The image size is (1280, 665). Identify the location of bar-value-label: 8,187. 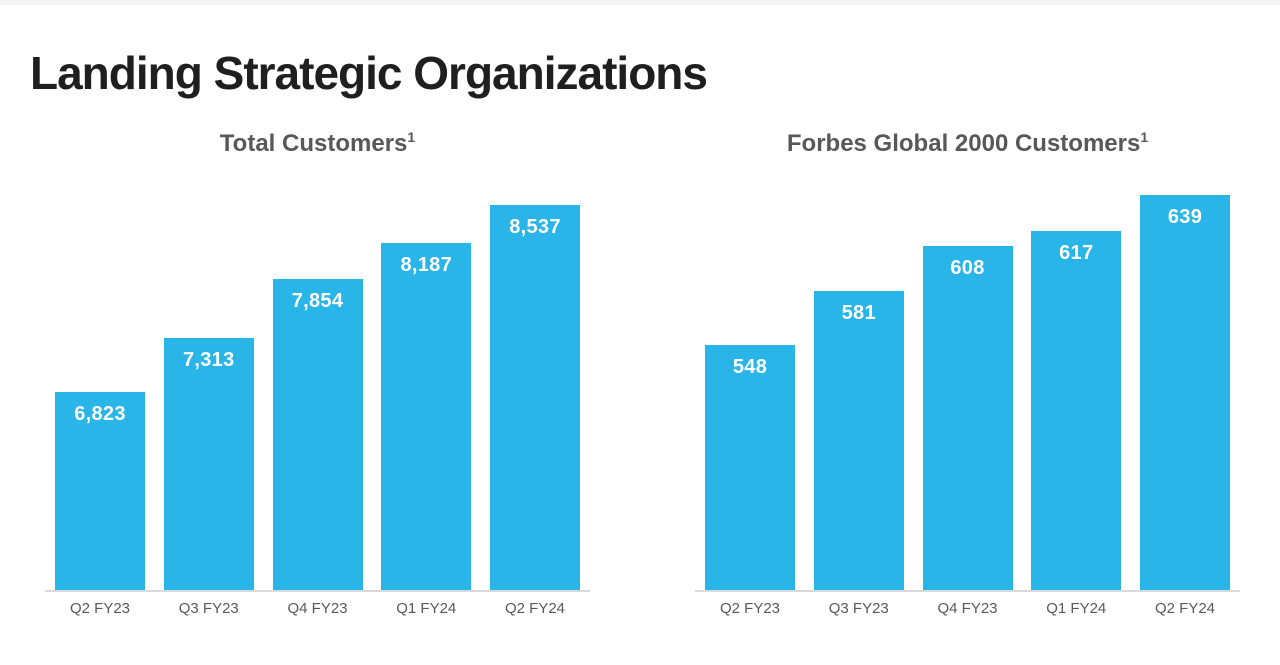
(426, 265).